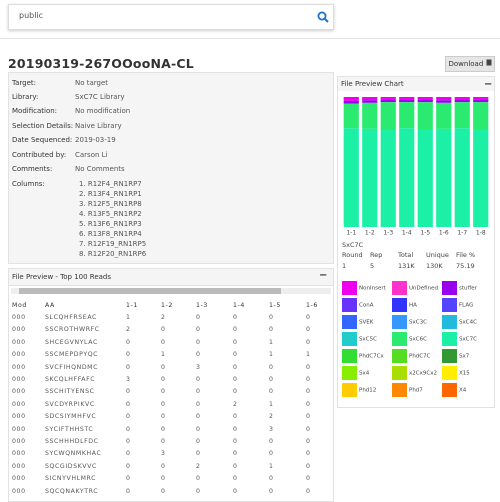 The image size is (500, 502). What do you see at coordinates (92, 83) in the screenshot?
I see `field-value: No target` at bounding box center [92, 83].